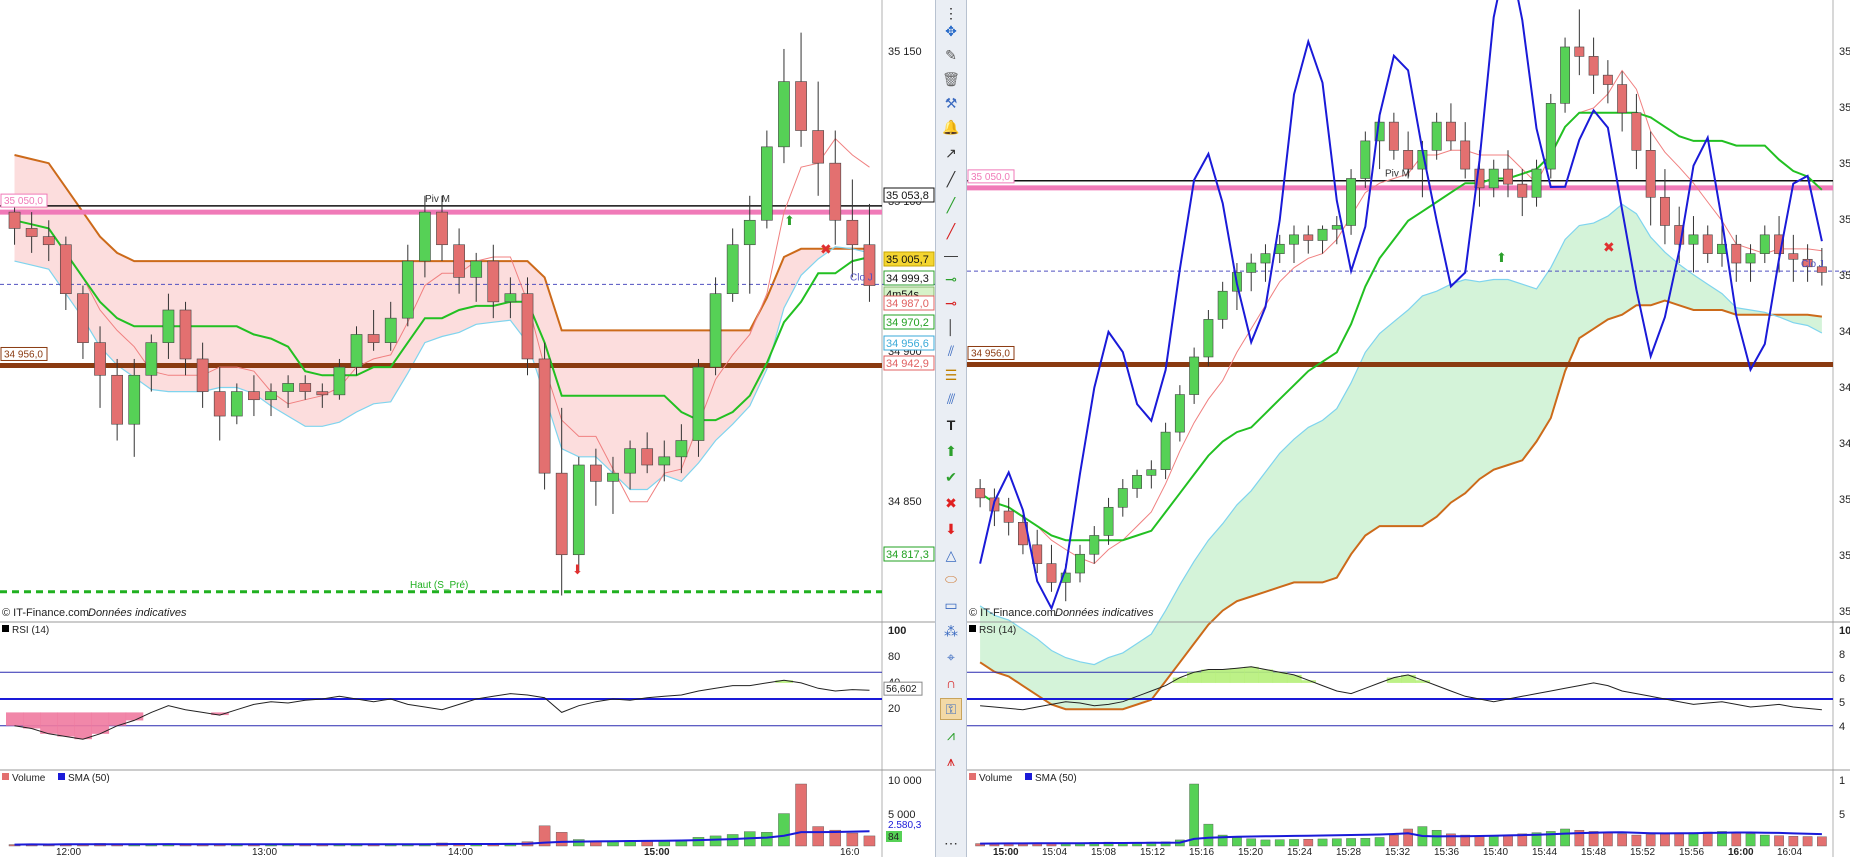  What do you see at coordinates (951, 605) in the screenshot?
I see `rectangle-icon: ▭` at bounding box center [951, 605].